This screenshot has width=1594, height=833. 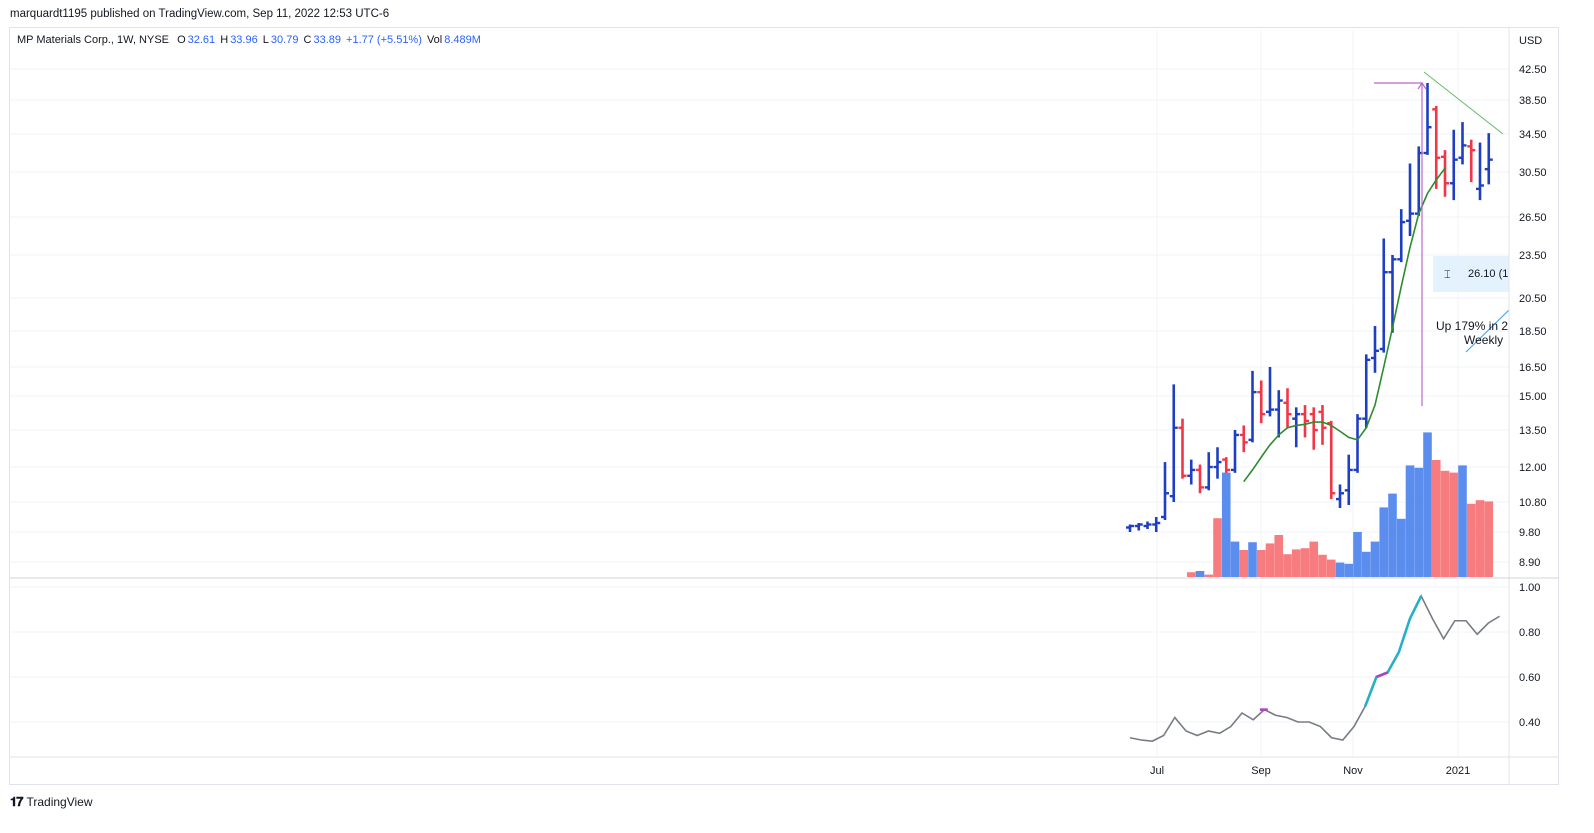 What do you see at coordinates (307, 40) in the screenshot?
I see `close-label: C` at bounding box center [307, 40].